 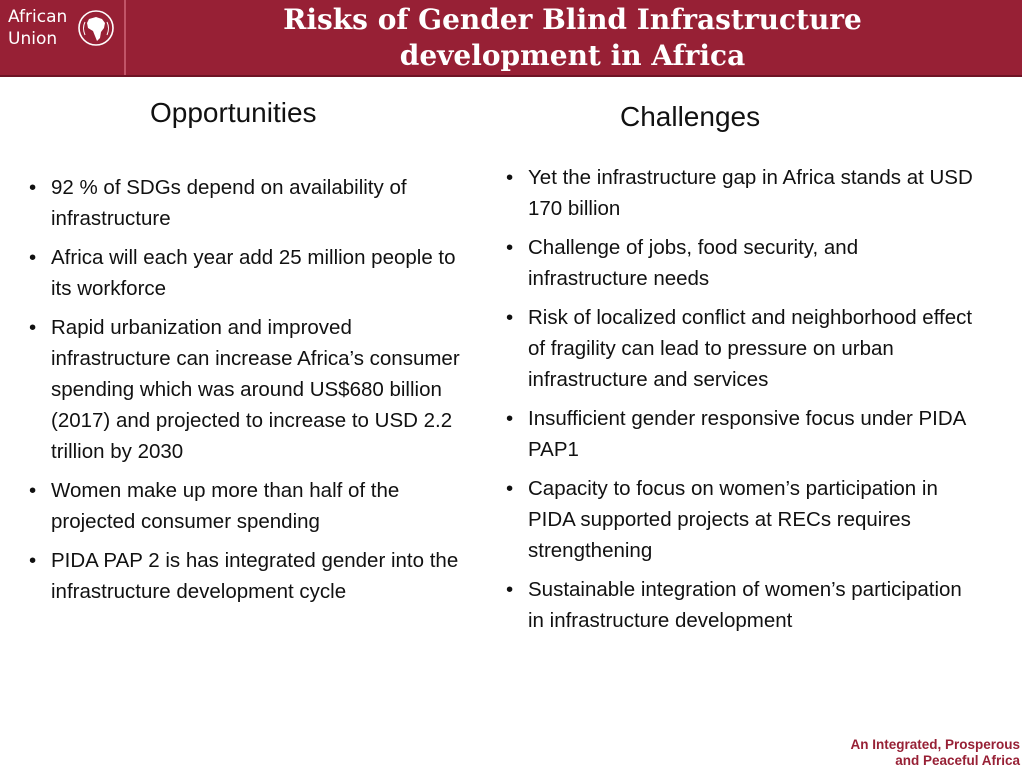 What do you see at coordinates (96, 28) in the screenshot?
I see `africa-emblem-icon` at bounding box center [96, 28].